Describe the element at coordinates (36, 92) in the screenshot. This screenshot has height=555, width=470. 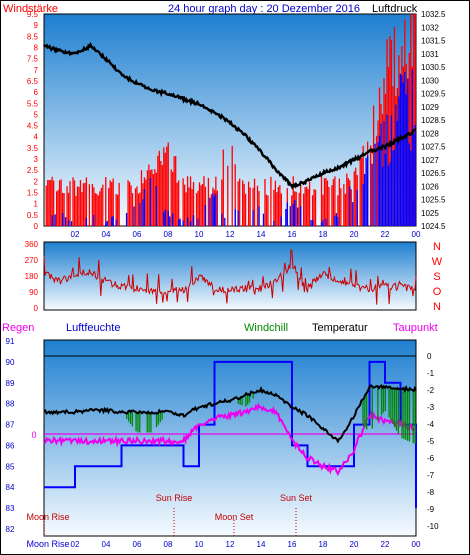
I see `wind-tick-label: 6` at that location.